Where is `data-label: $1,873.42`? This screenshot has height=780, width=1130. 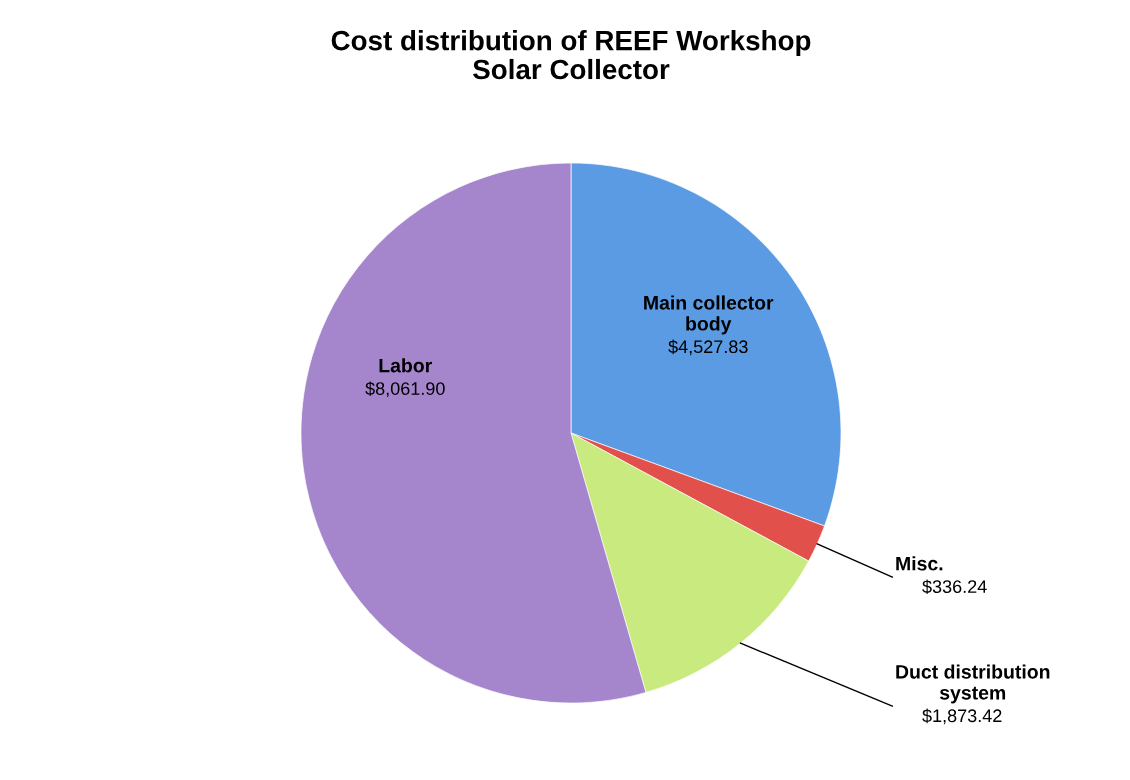 data-label: $1,873.42 is located at coordinates (962, 716).